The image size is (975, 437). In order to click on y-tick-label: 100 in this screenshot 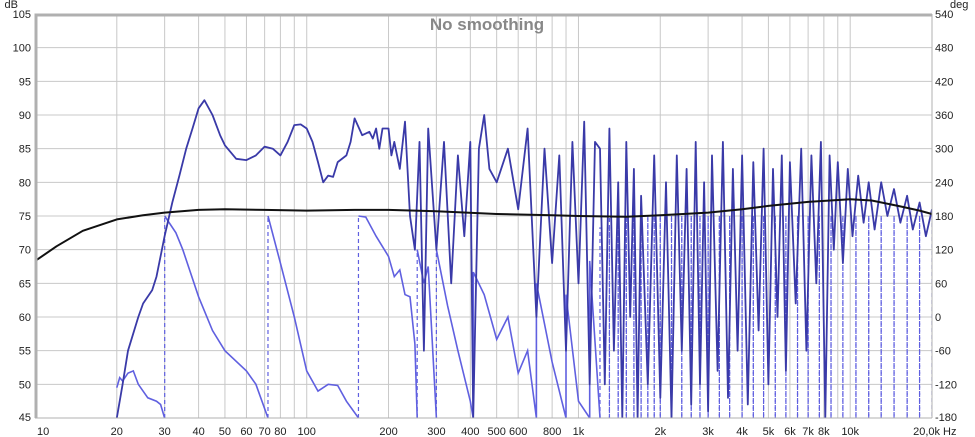, I will do `click(22, 49)`.